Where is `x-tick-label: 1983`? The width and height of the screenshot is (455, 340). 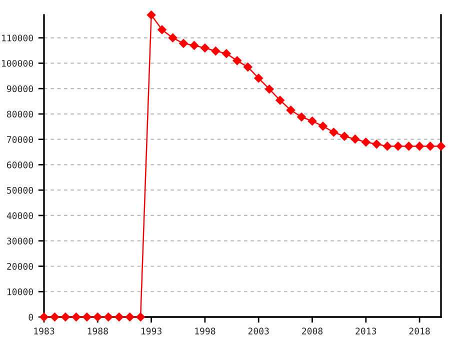
x-tick-label: 1983 is located at coordinates (44, 331).